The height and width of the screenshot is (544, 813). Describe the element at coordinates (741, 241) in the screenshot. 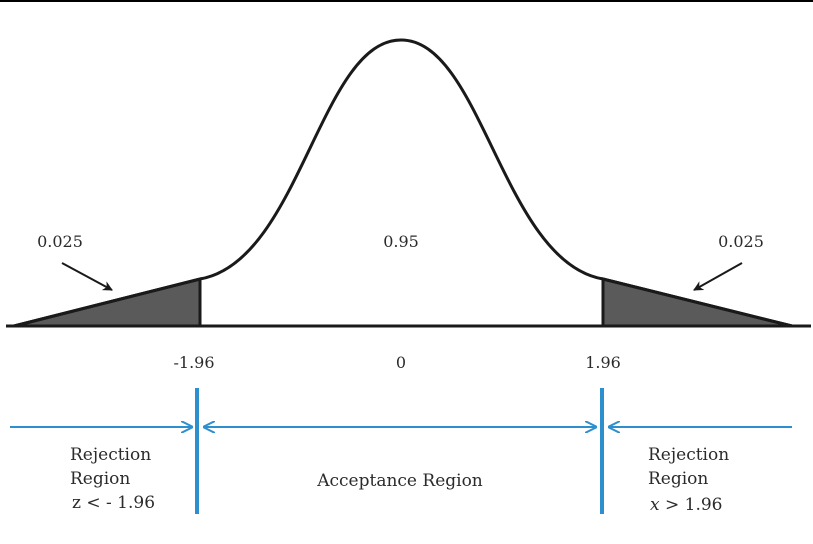

I see `right-tail-prob-label: 0.025` at that location.